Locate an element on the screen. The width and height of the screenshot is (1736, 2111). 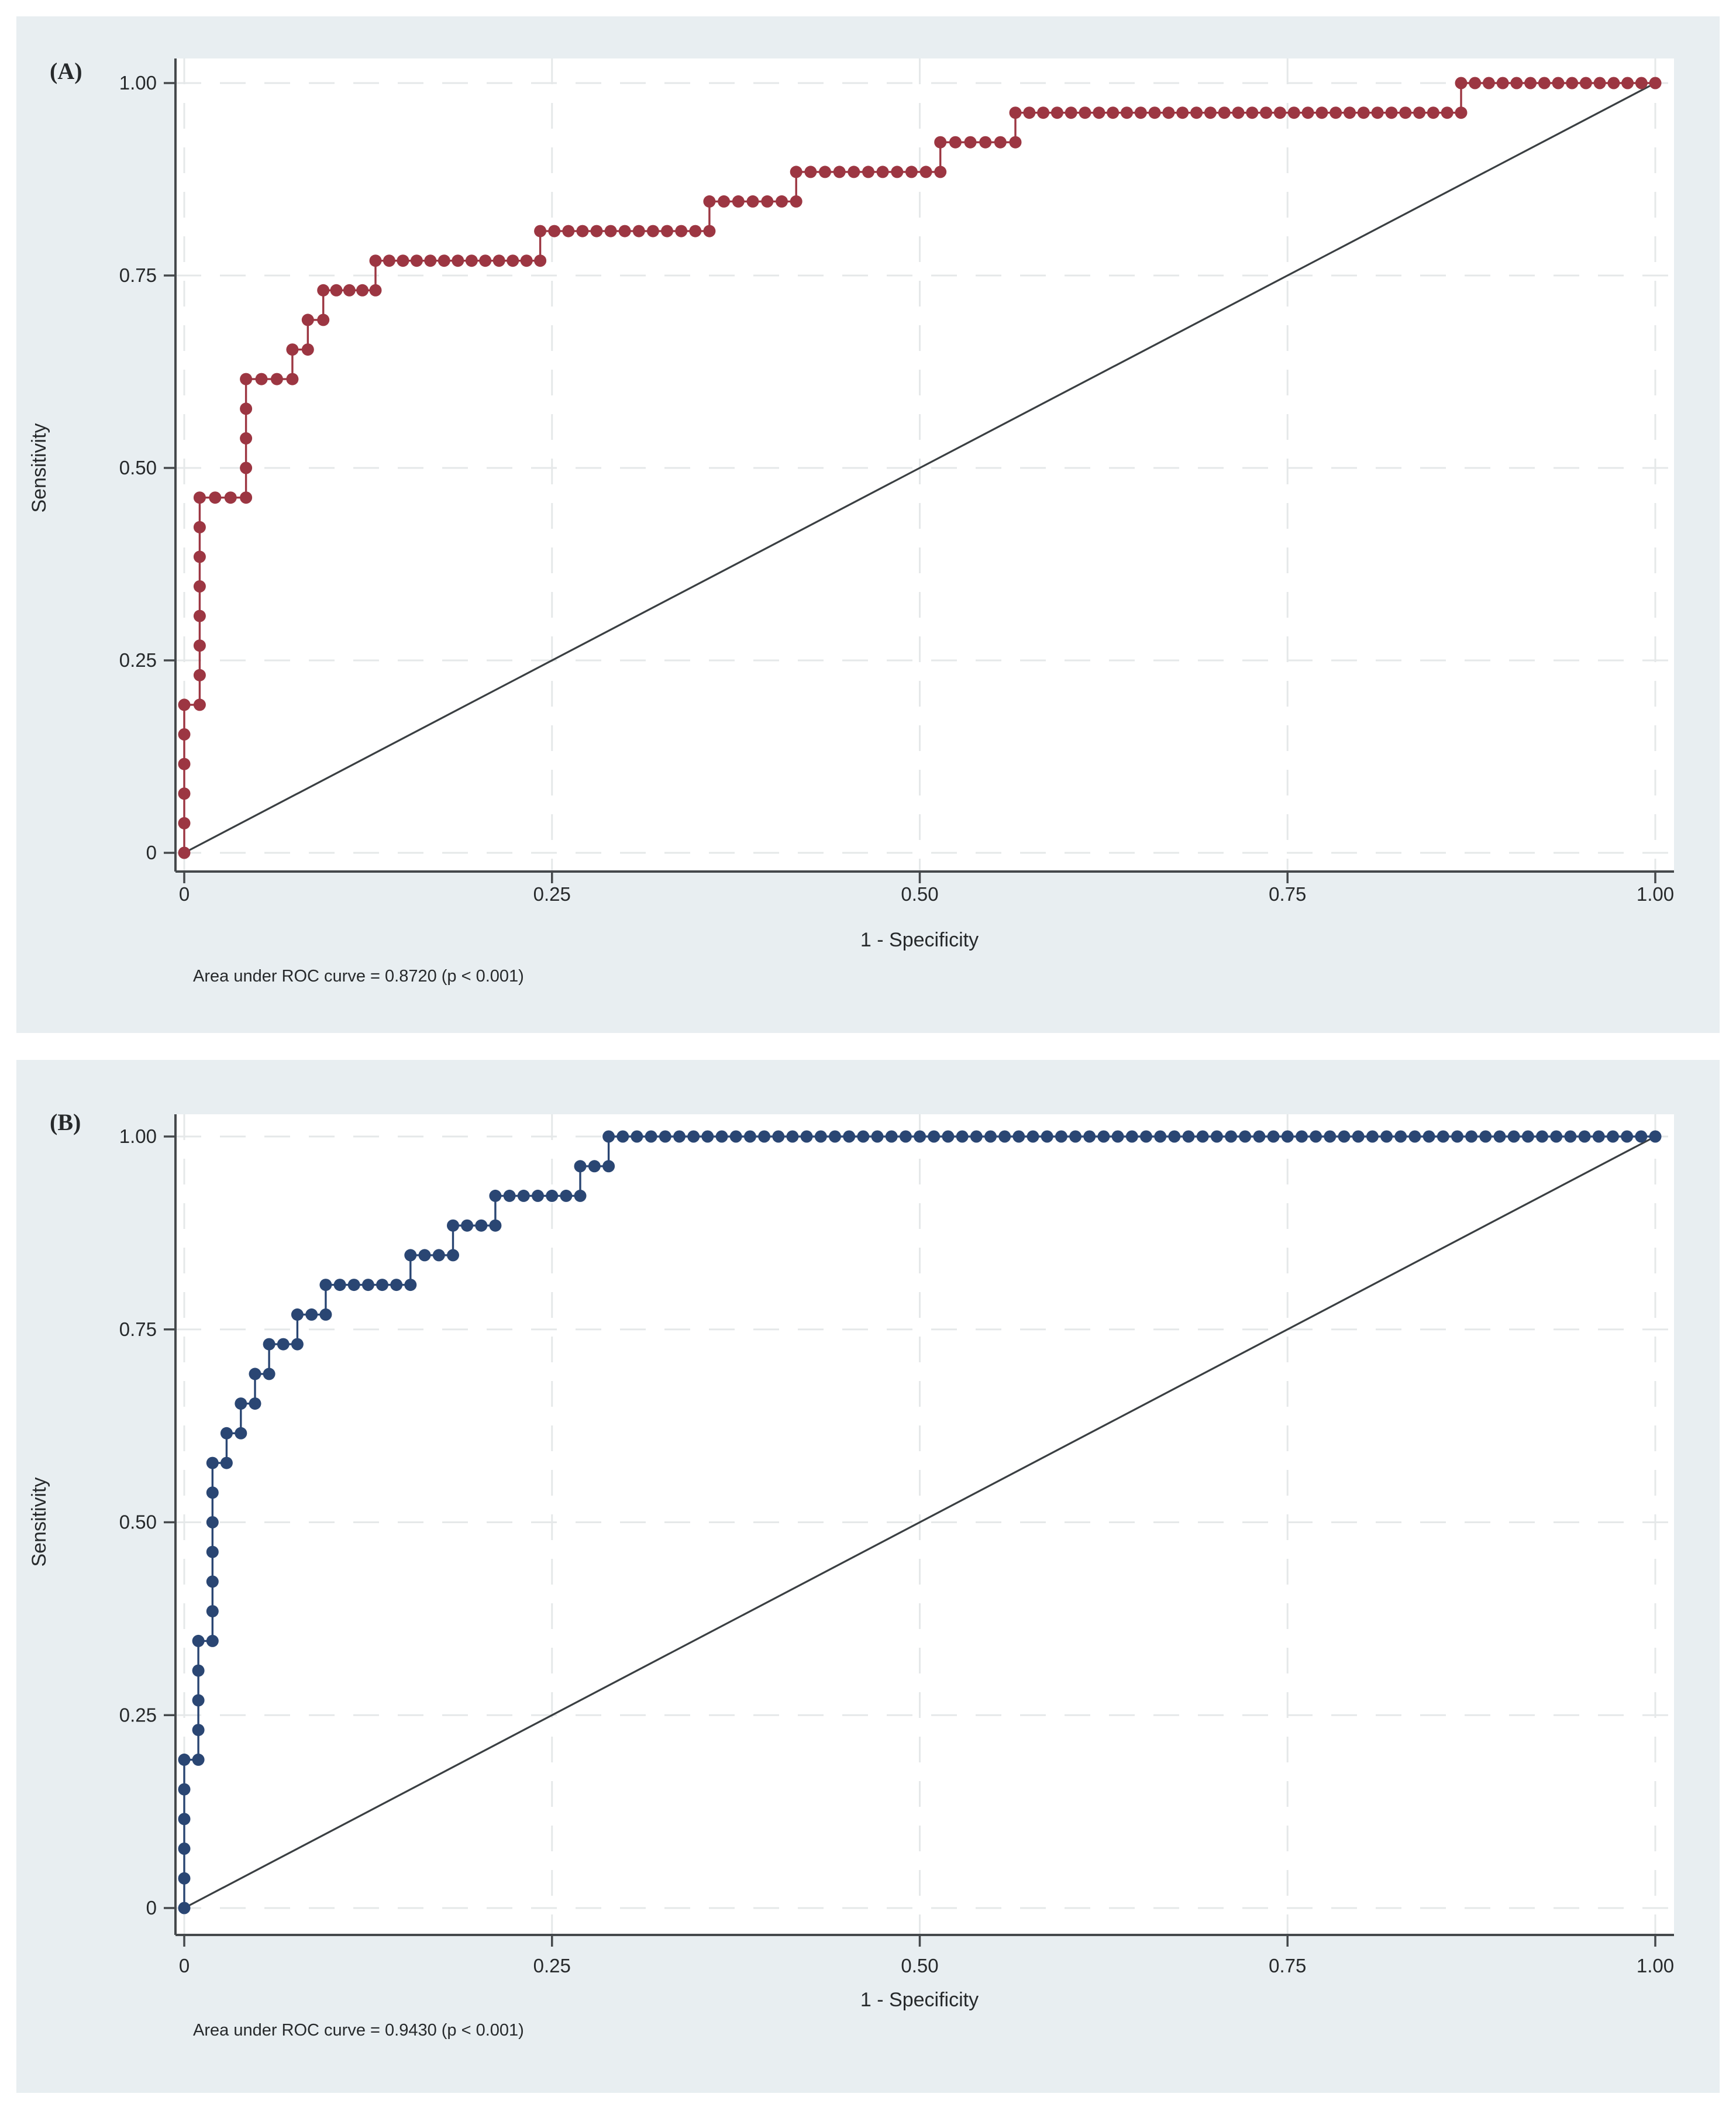
x-tick-label: 0.25 is located at coordinates (552, 894).